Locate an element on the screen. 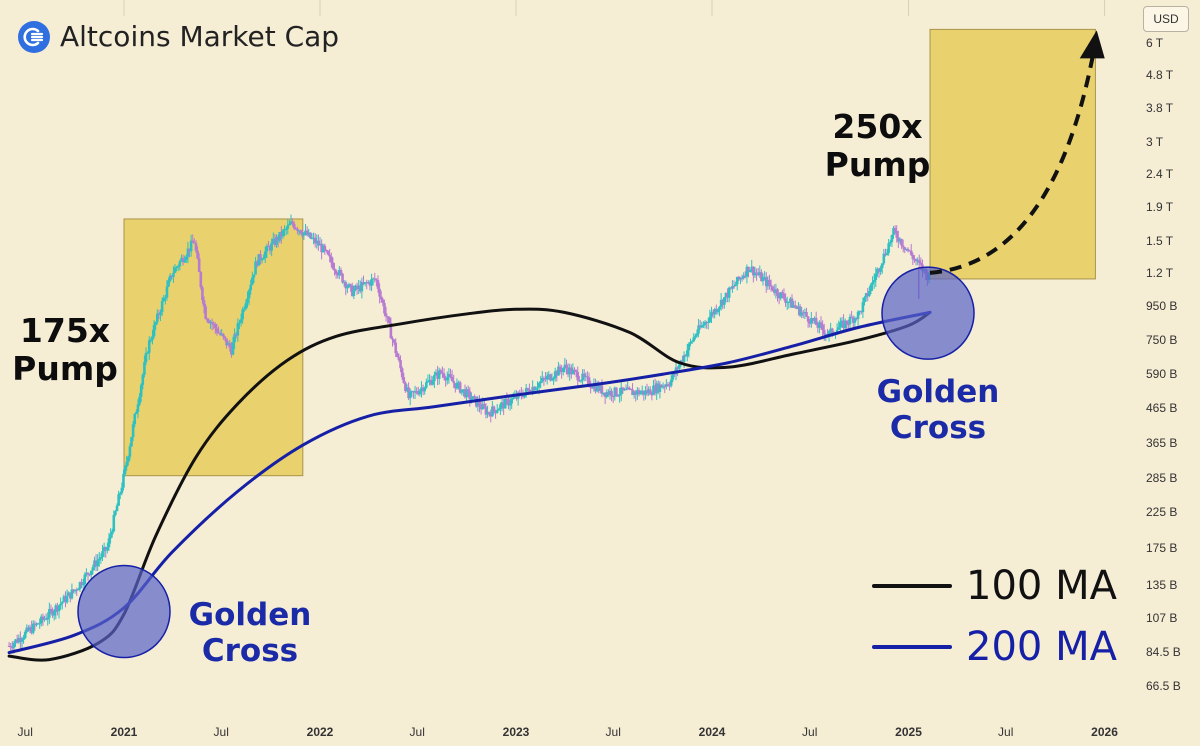  x-tick-label: Jul is located at coordinates (613, 732).